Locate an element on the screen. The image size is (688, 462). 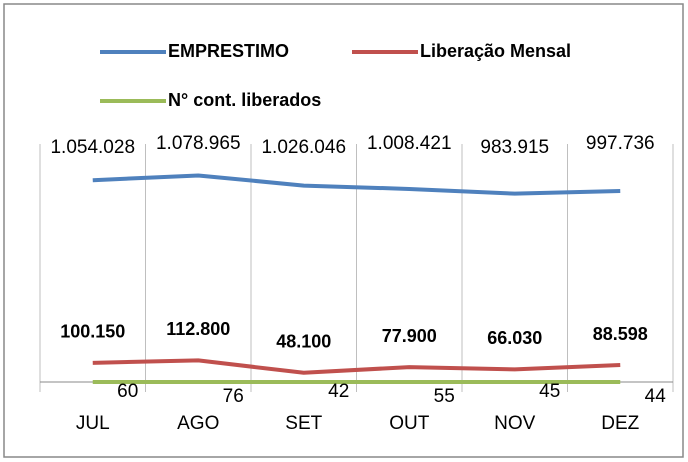
data-label: 983.915 is located at coordinates (514, 147).